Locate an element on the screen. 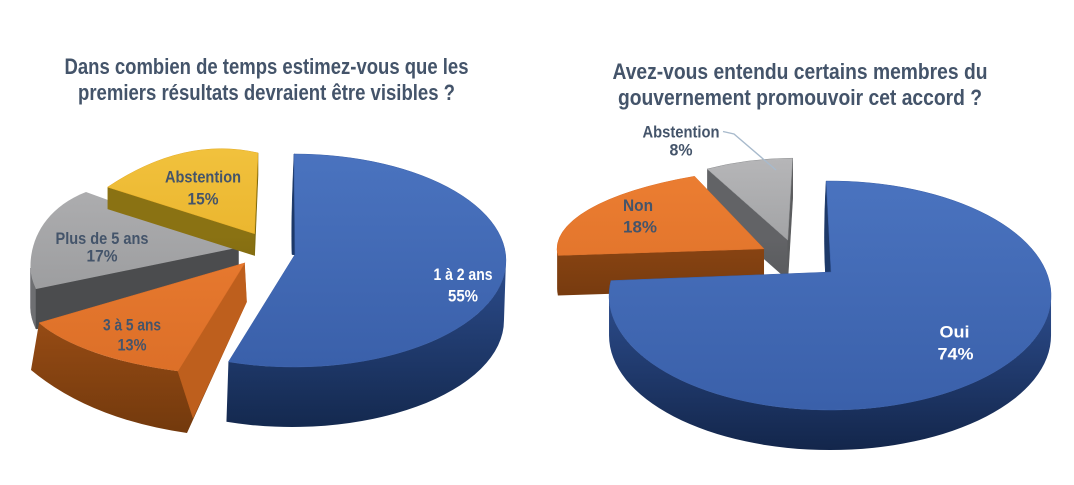 Image resolution: width=1074 pixels, height=485 pixels. svg-text: 15% is located at coordinates (203, 199).